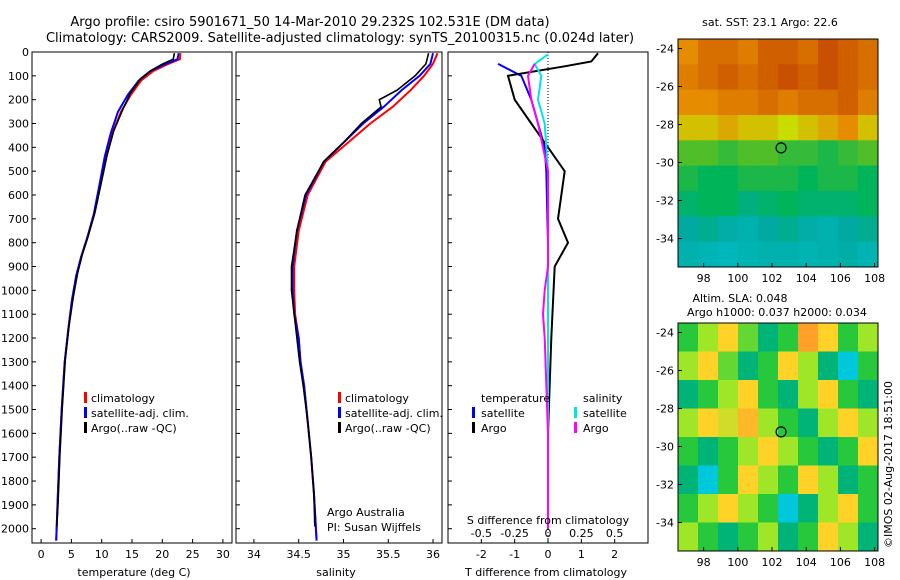 The image size is (900, 580). Describe the element at coordinates (548, 554) in the screenshot. I see `x-tick-label: 0` at that location.